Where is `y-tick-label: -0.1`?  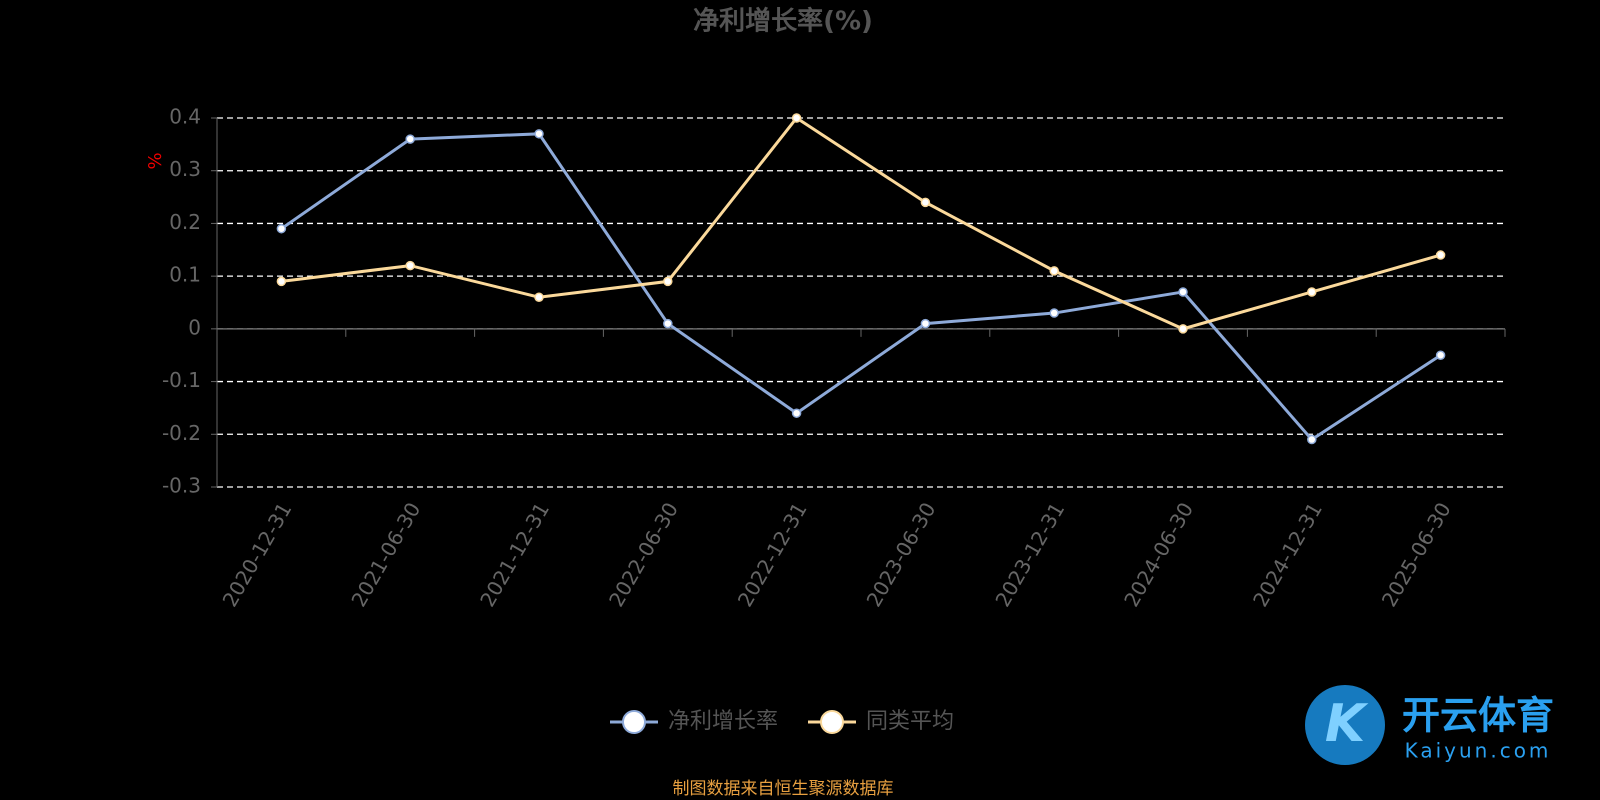 y-tick-label: -0.1 is located at coordinates (181, 380).